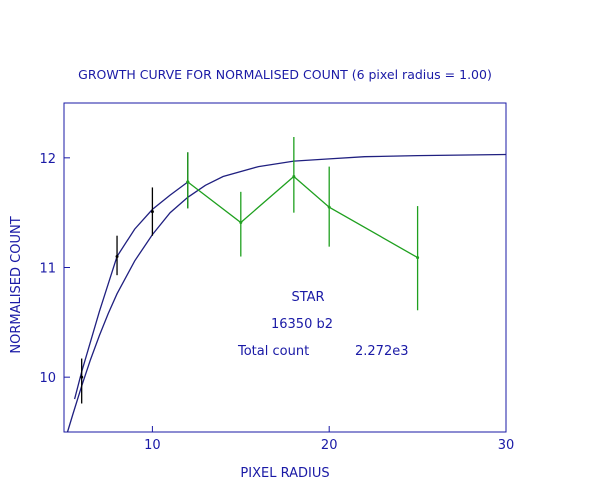  I want to click on y-tick-label: 11, so click(47, 269).